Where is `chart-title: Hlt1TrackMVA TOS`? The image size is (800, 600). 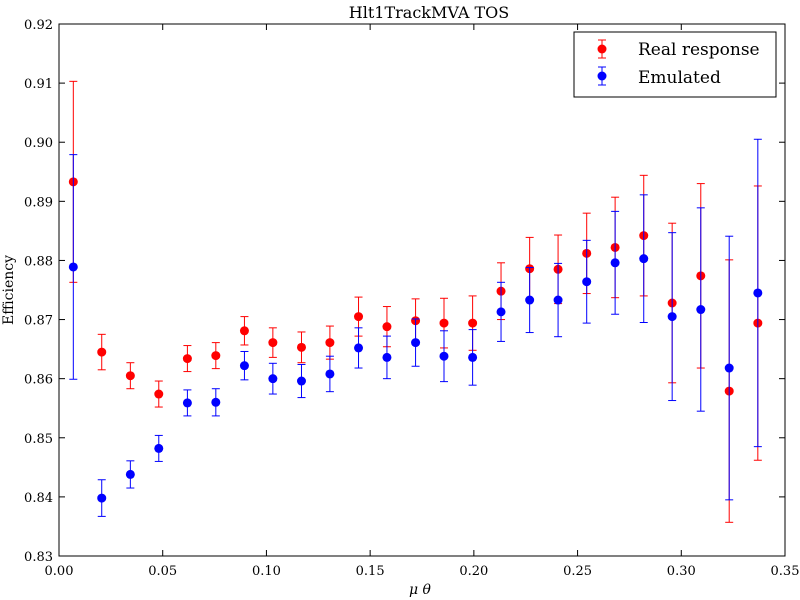 chart-title: Hlt1TrackMVA TOS is located at coordinates (429, 12).